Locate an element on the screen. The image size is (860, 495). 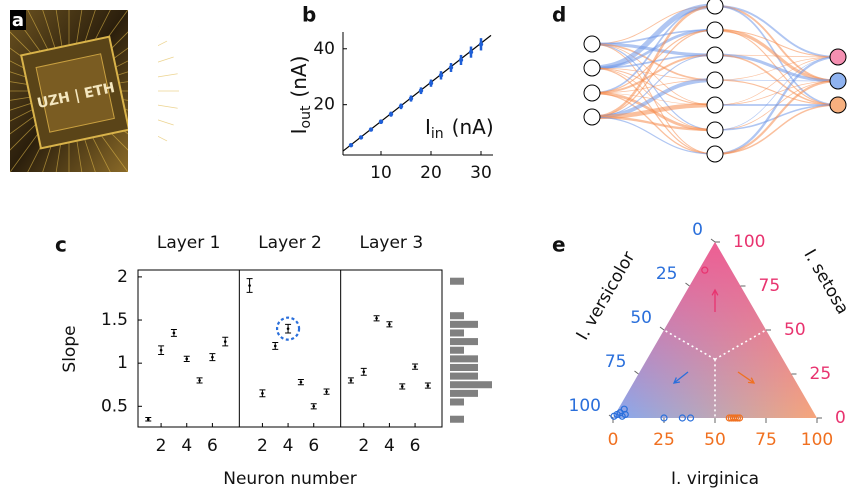
arrow is located at coordinates (746, 377).